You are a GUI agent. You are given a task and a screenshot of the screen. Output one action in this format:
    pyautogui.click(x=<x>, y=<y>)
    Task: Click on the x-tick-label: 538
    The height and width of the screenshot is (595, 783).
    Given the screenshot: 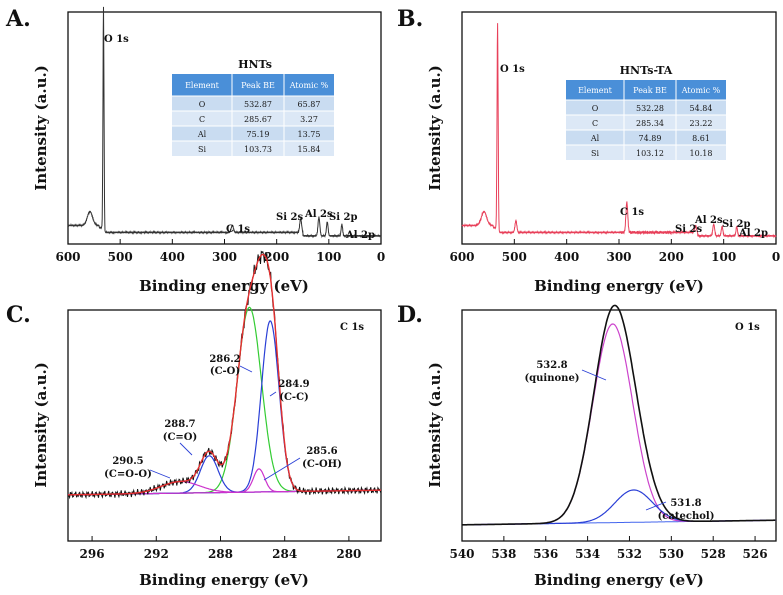 What is the action you would take?
    pyautogui.click(x=503, y=554)
    